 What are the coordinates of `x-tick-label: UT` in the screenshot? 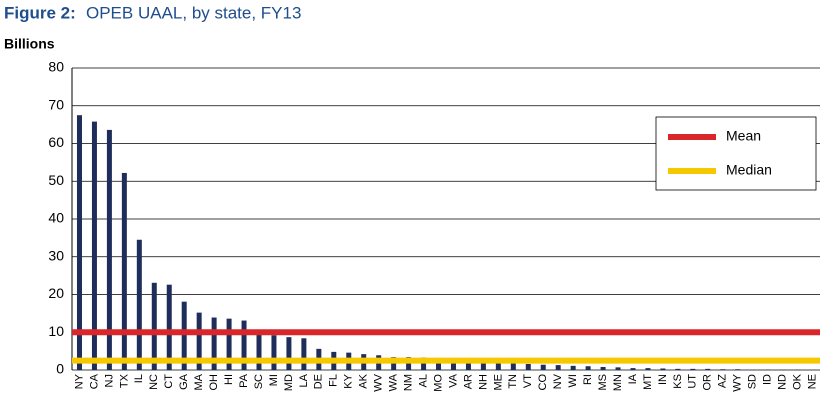 It's located at (693, 381).